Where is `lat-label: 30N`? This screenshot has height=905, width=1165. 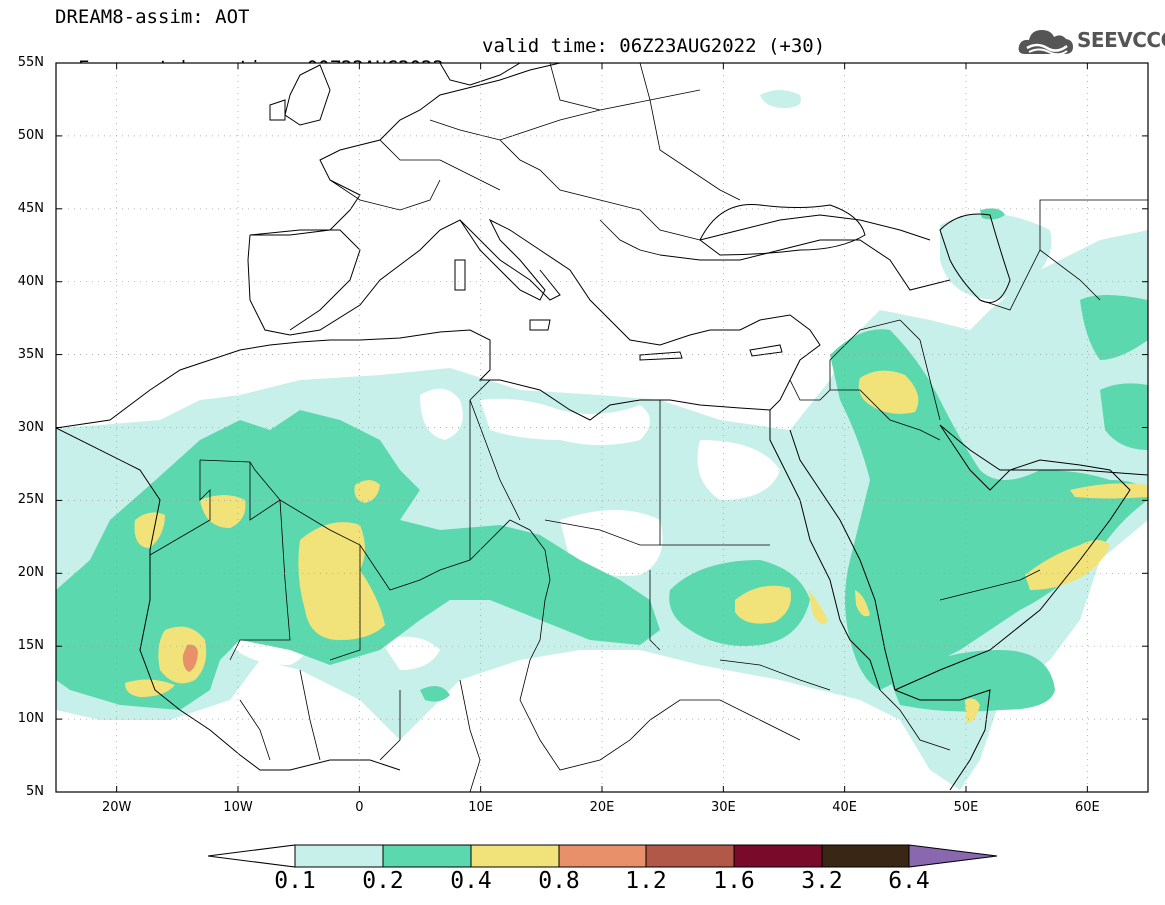 lat-label: 30N is located at coordinates (30, 427).